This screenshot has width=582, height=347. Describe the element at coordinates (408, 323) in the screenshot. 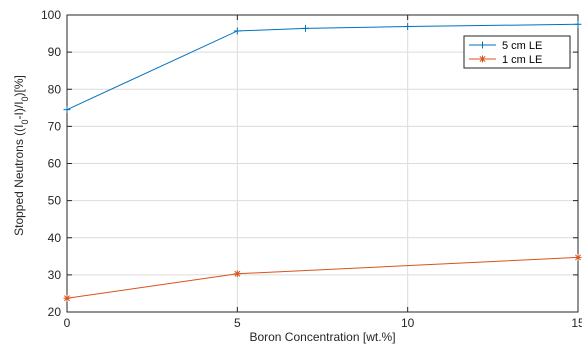

I see `x-tick-label: 10` at that location.